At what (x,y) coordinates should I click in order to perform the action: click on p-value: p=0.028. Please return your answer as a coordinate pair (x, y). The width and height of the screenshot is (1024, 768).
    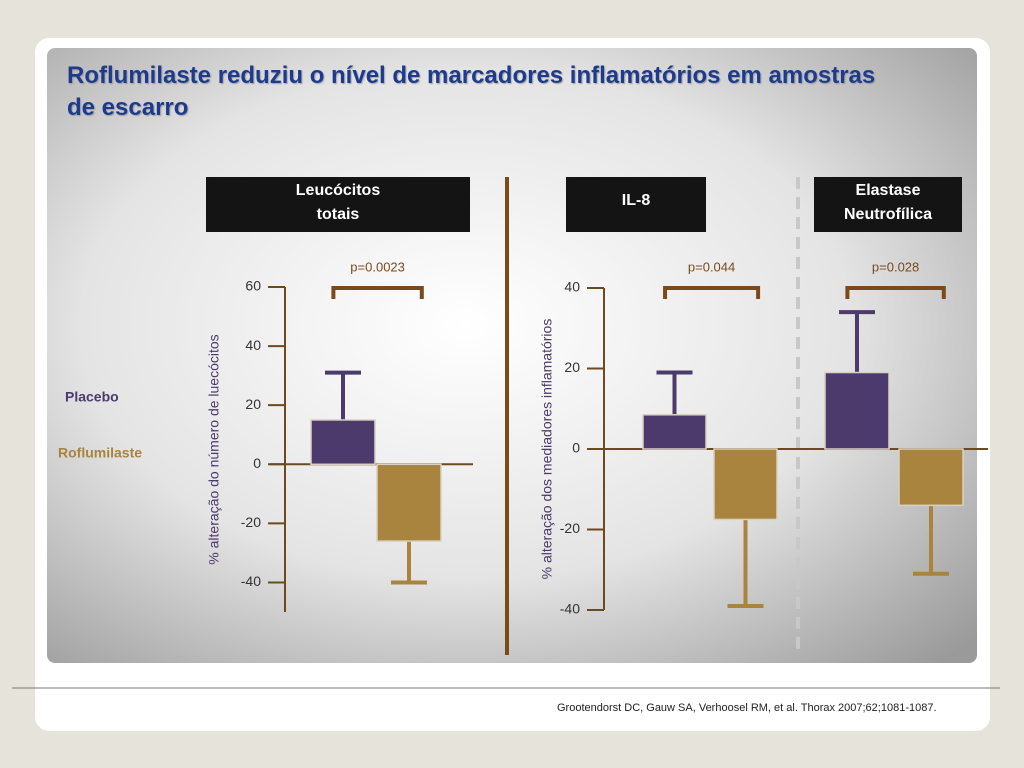
    Looking at the image, I should click on (895, 266).